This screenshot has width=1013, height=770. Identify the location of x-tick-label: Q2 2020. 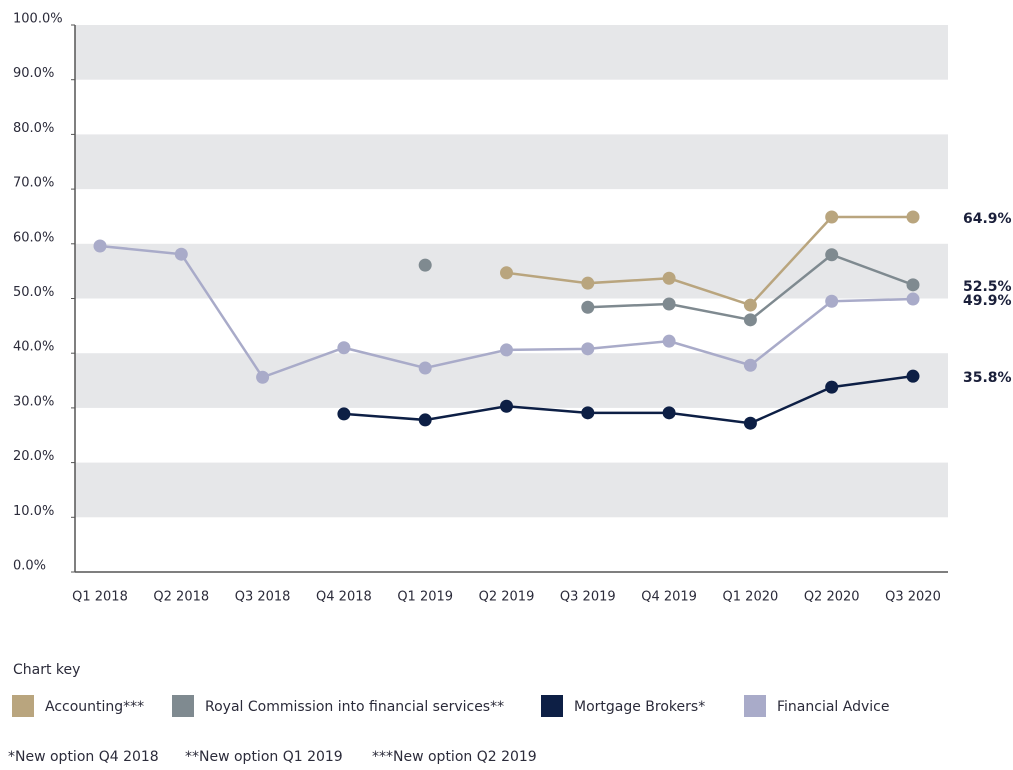
(832, 597).